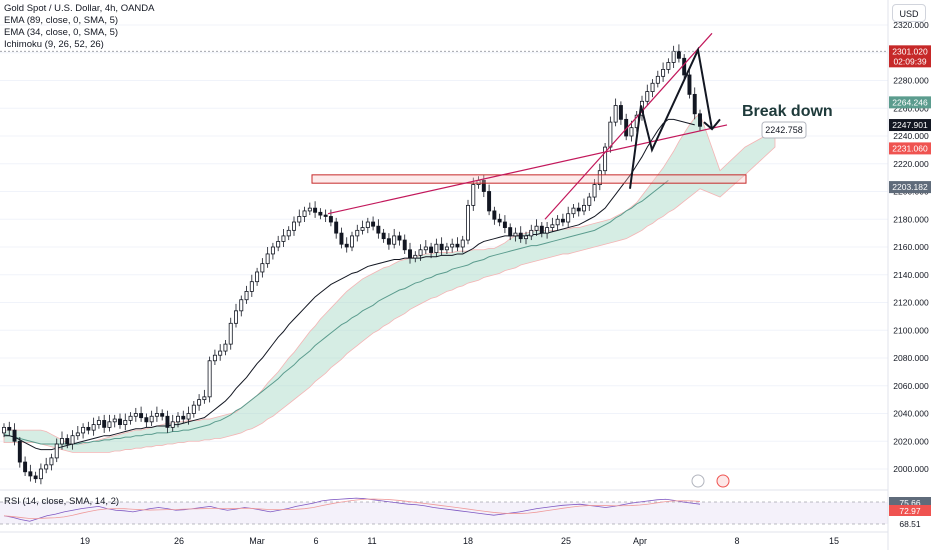 Image resolution: width=932 pixels, height=550 pixels. What do you see at coordinates (61, 32) in the screenshot?
I see `legend-ema34: EMA (34, close, 0, SMA, 5)` at bounding box center [61, 32].